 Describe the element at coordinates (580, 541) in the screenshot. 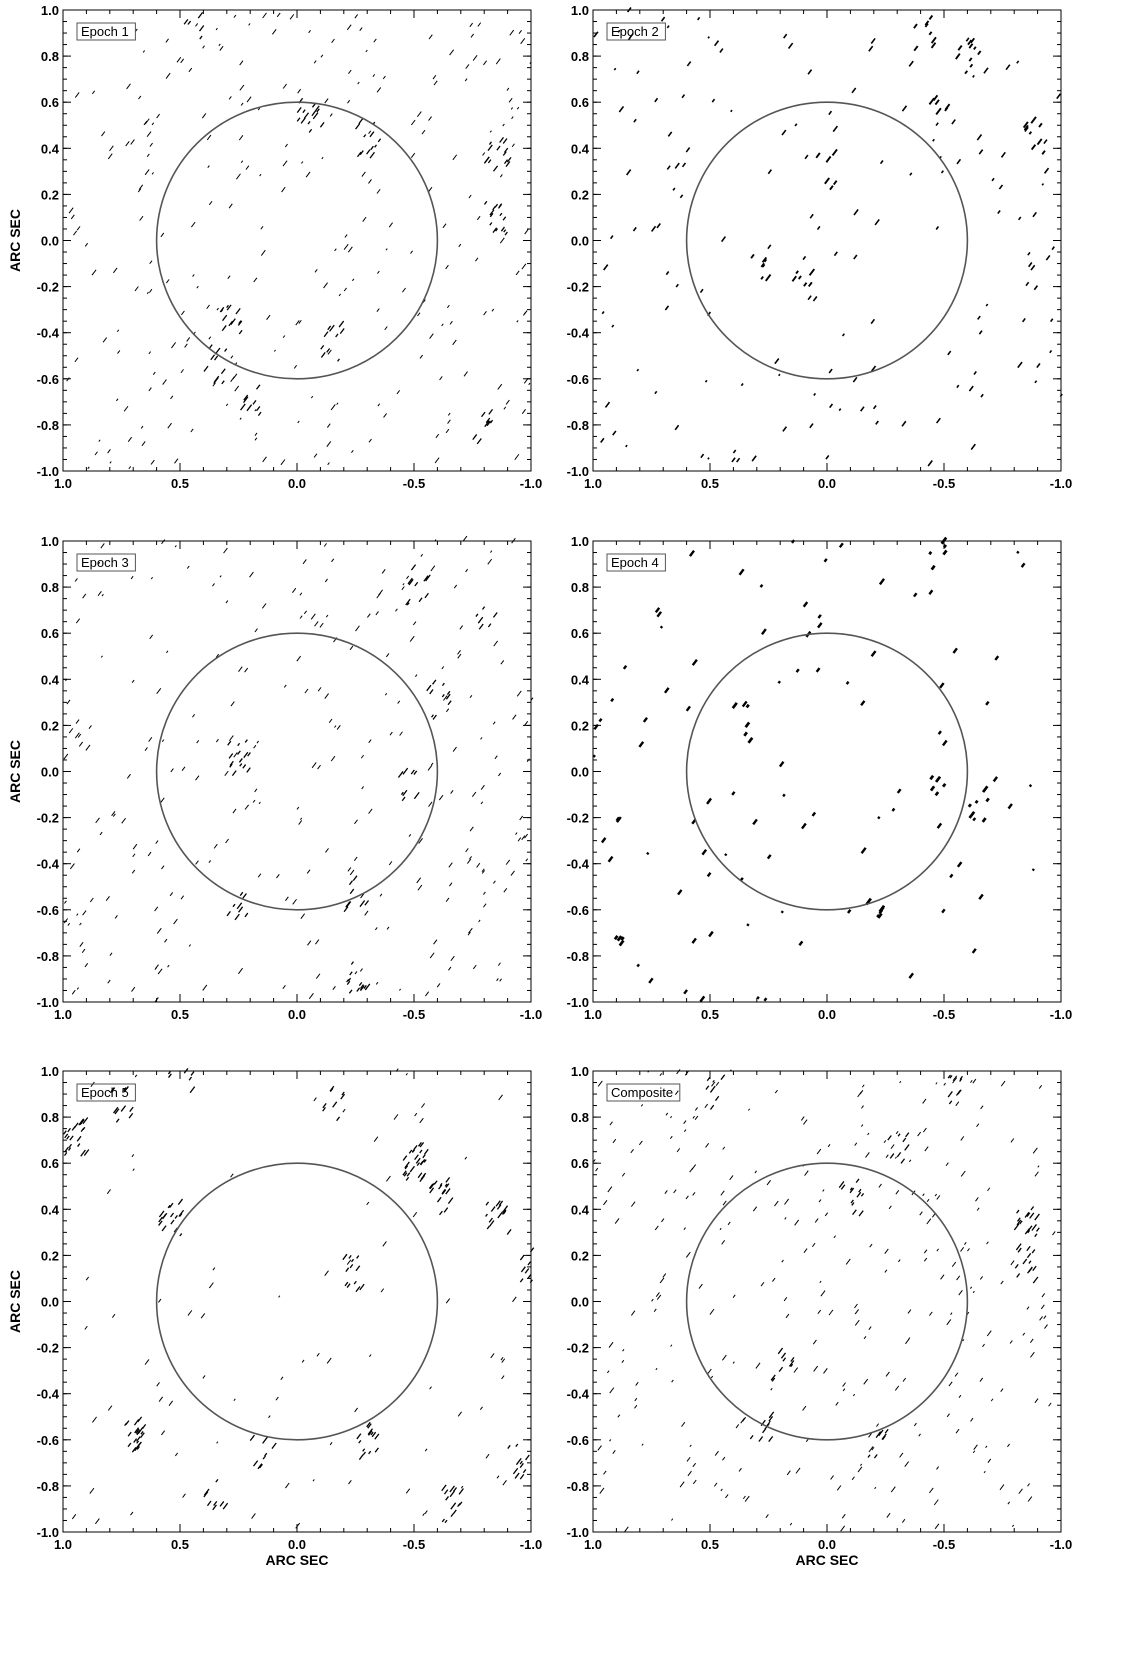

I see `y-tick-label: 1.0` at that location.